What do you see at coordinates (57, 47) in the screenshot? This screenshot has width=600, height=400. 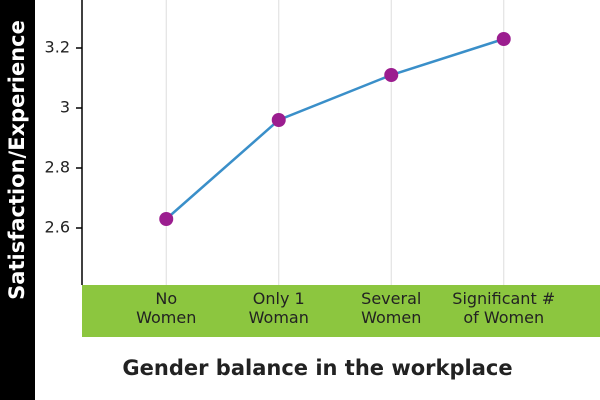 I see `y-tick-label: 3.2` at bounding box center [57, 47].